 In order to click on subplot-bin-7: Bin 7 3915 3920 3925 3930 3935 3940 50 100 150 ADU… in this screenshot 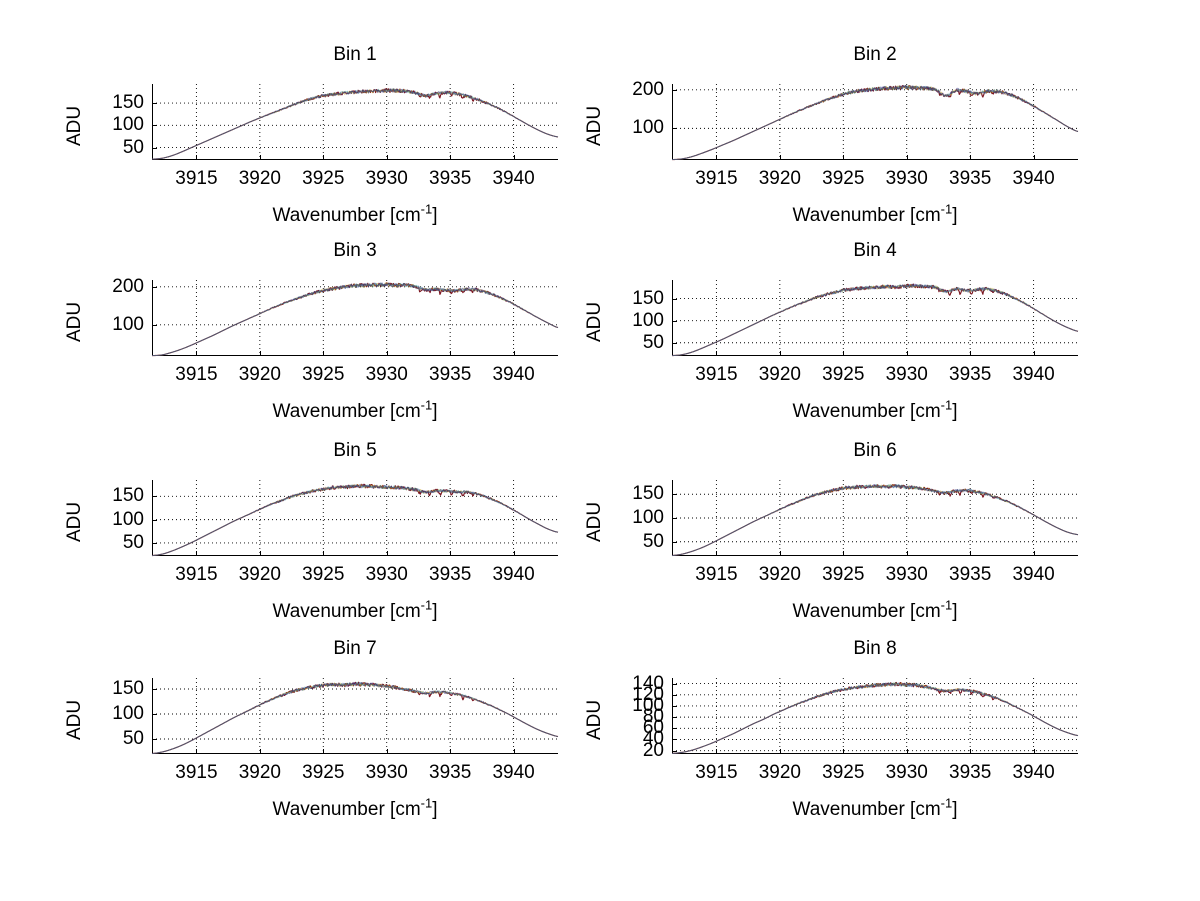, I will do `click(325, 741)`.